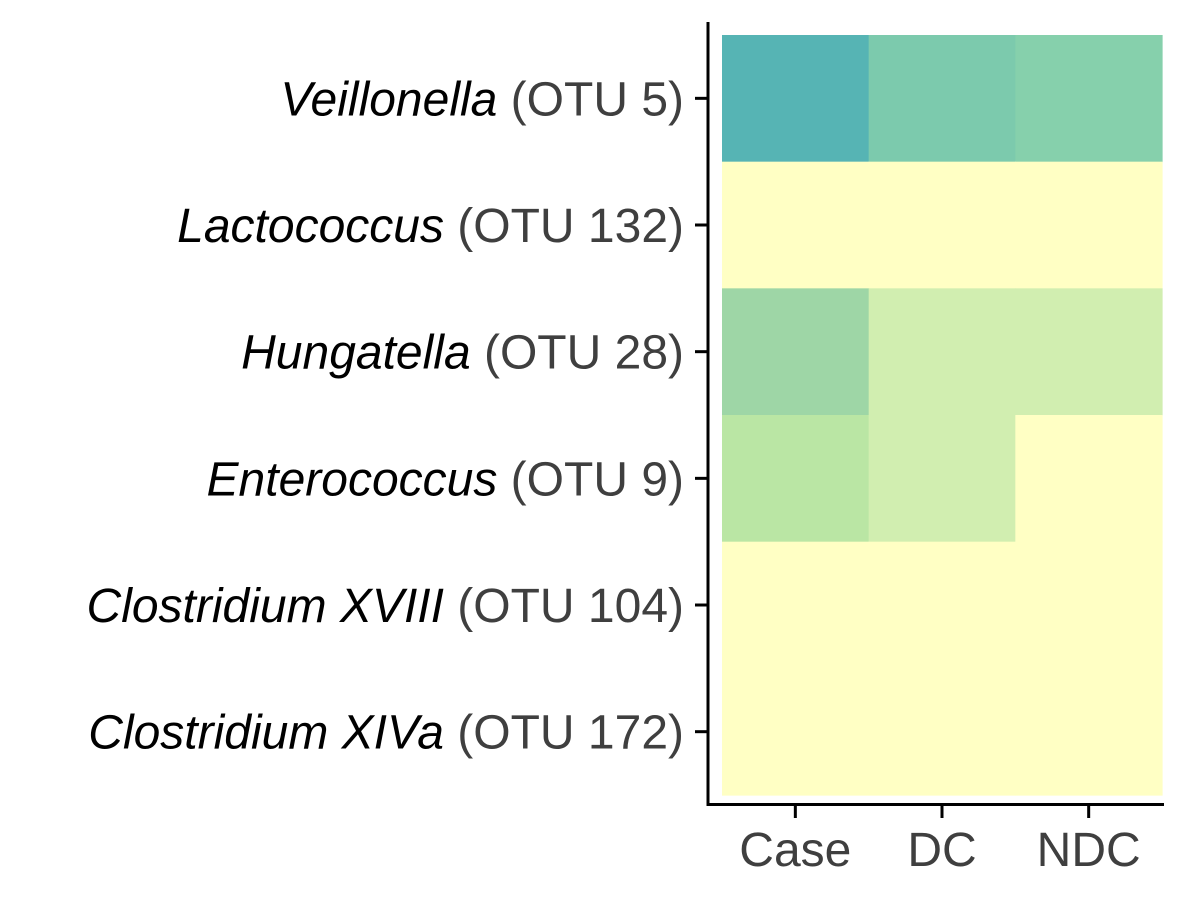  Describe the element at coordinates (564, 606) in the screenshot. I see `otu-id: (OTU 104)` at that location.